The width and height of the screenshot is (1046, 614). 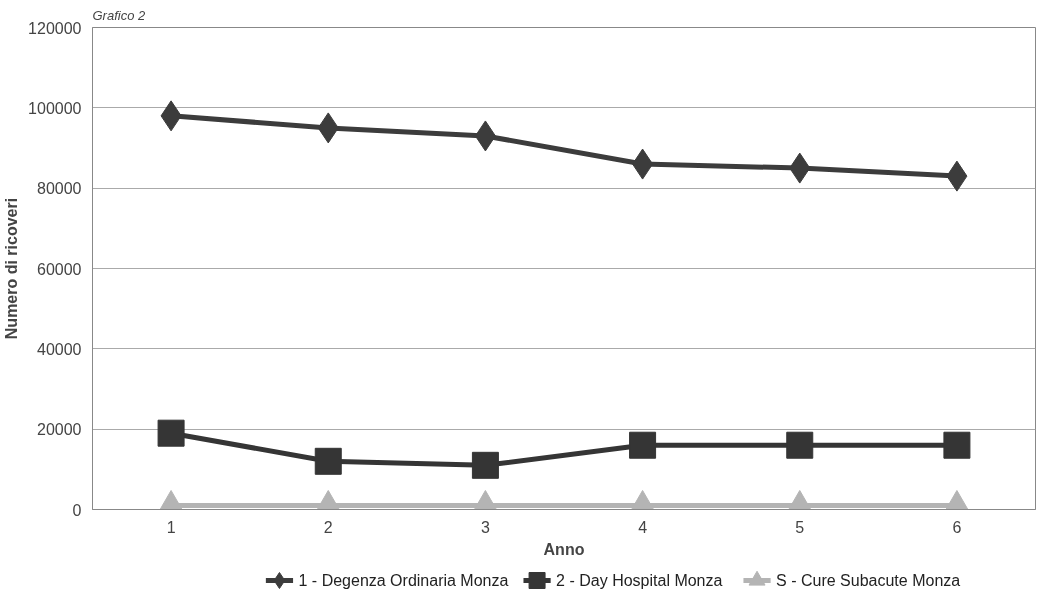 I want to click on y-tick-label: 40000, so click(x=59, y=349).